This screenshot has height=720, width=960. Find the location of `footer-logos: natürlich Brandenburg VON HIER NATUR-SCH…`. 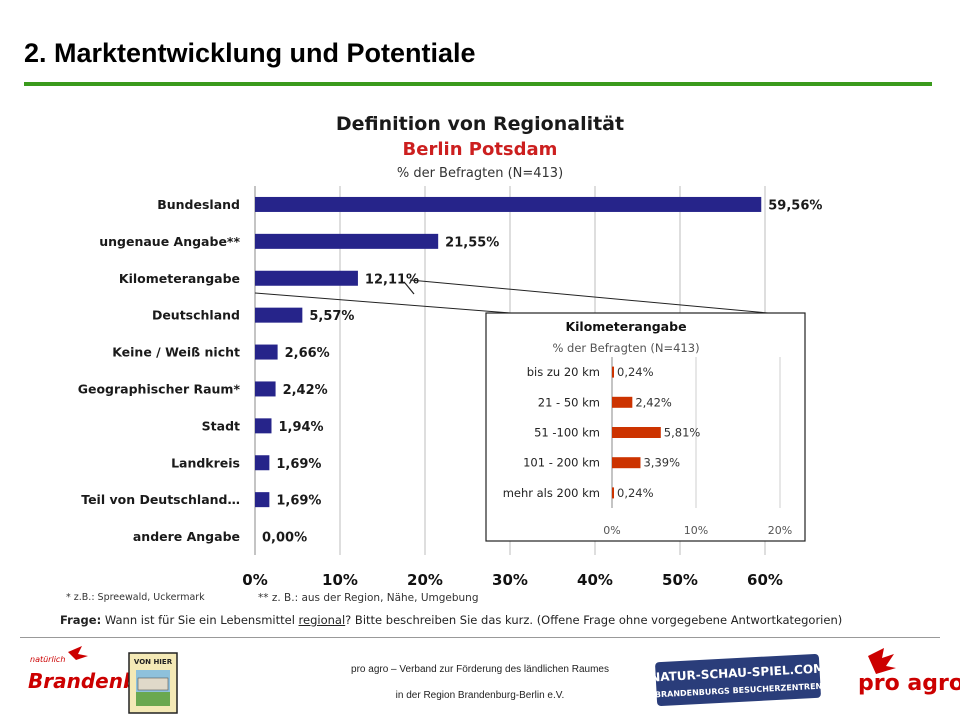

footer-logos: natürlich Brandenburg VON HIER NATUR-SCH… is located at coordinates (494, 680).